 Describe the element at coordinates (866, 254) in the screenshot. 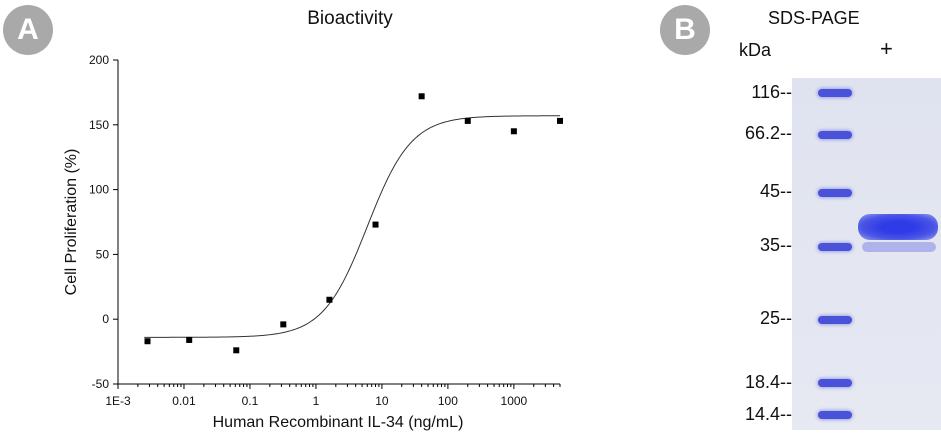

I see `gel-image` at that location.